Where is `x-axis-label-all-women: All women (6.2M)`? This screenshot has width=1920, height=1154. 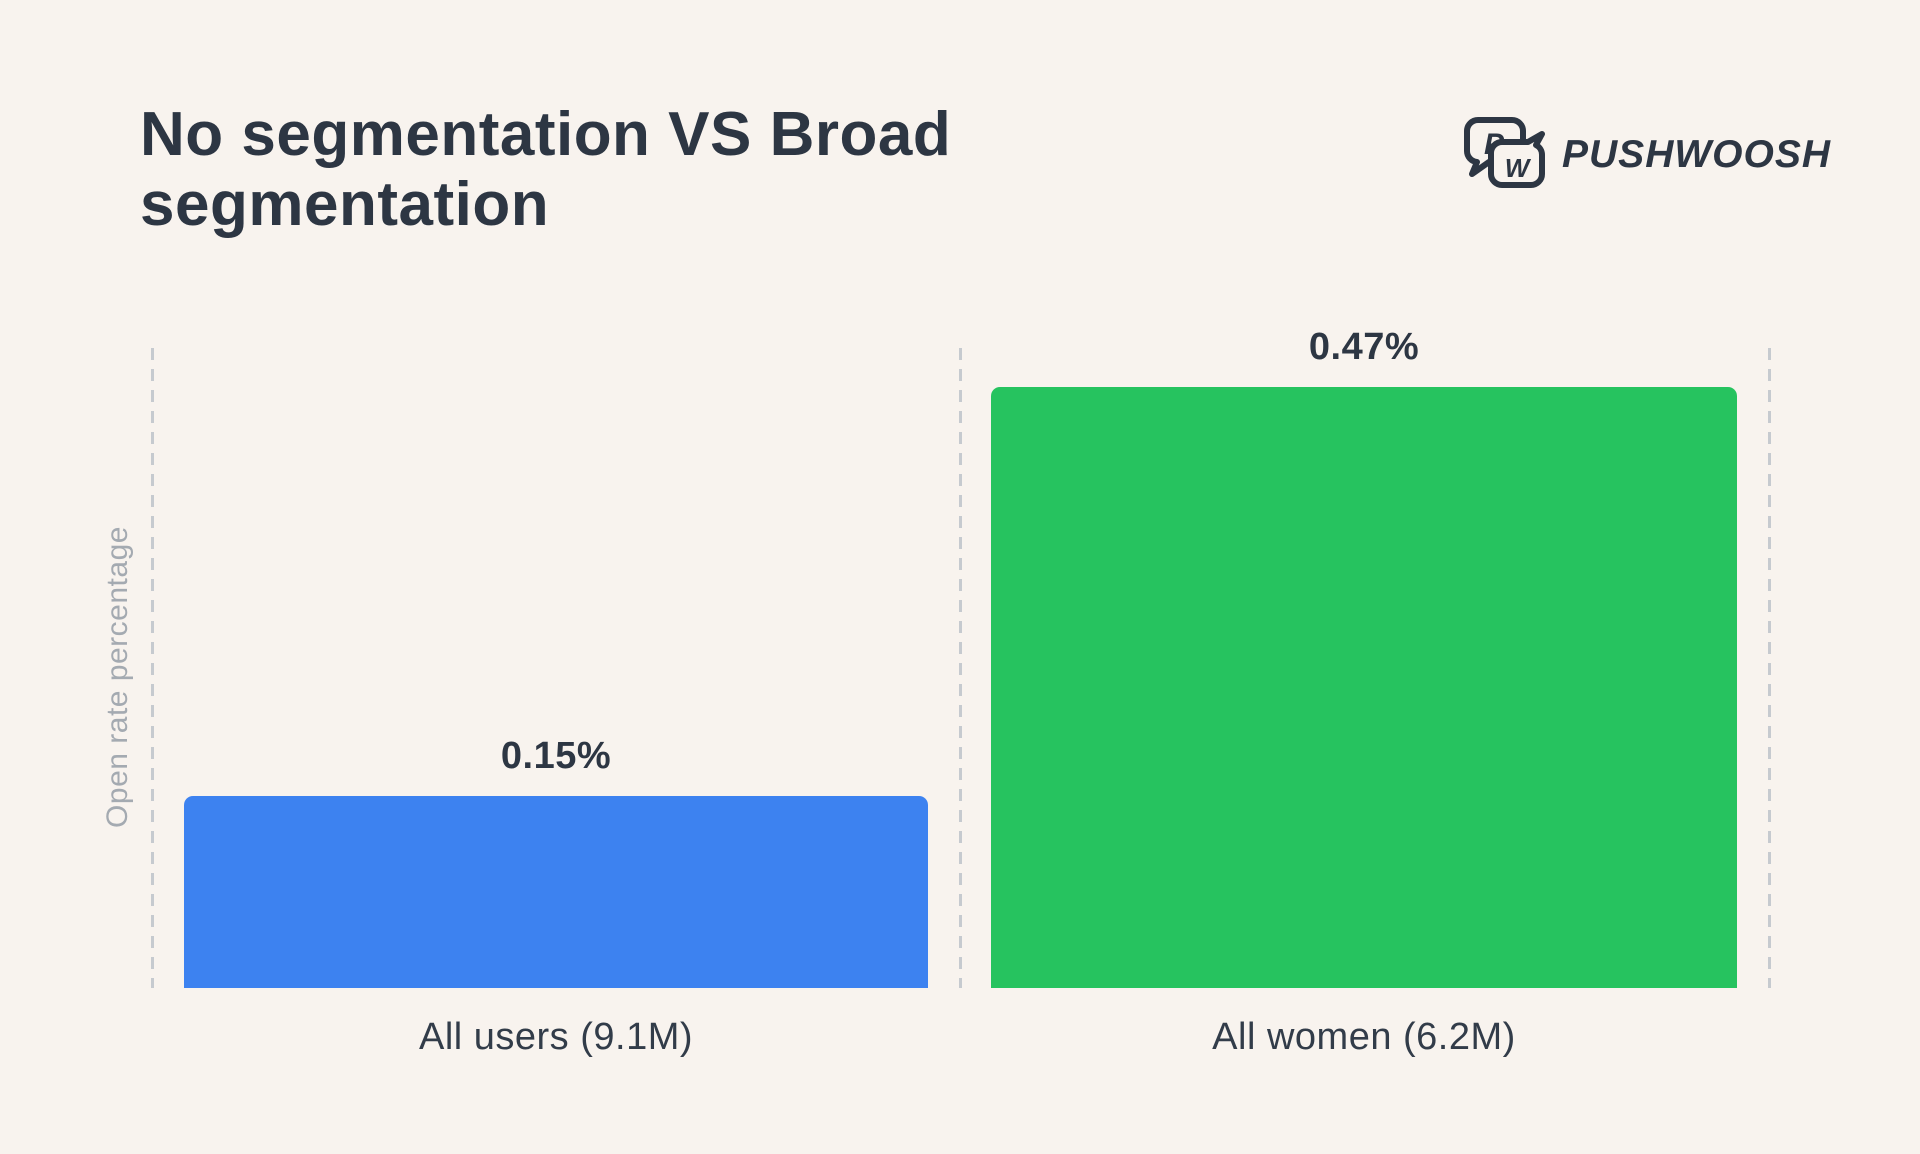 x-axis-label-all-women: All women (6.2M) is located at coordinates (1364, 1037).